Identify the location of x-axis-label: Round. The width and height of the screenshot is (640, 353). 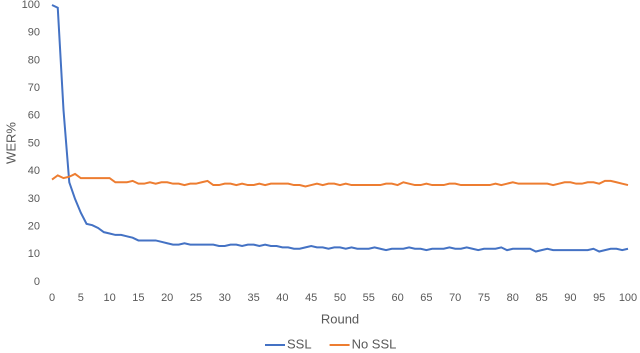
(340, 318).